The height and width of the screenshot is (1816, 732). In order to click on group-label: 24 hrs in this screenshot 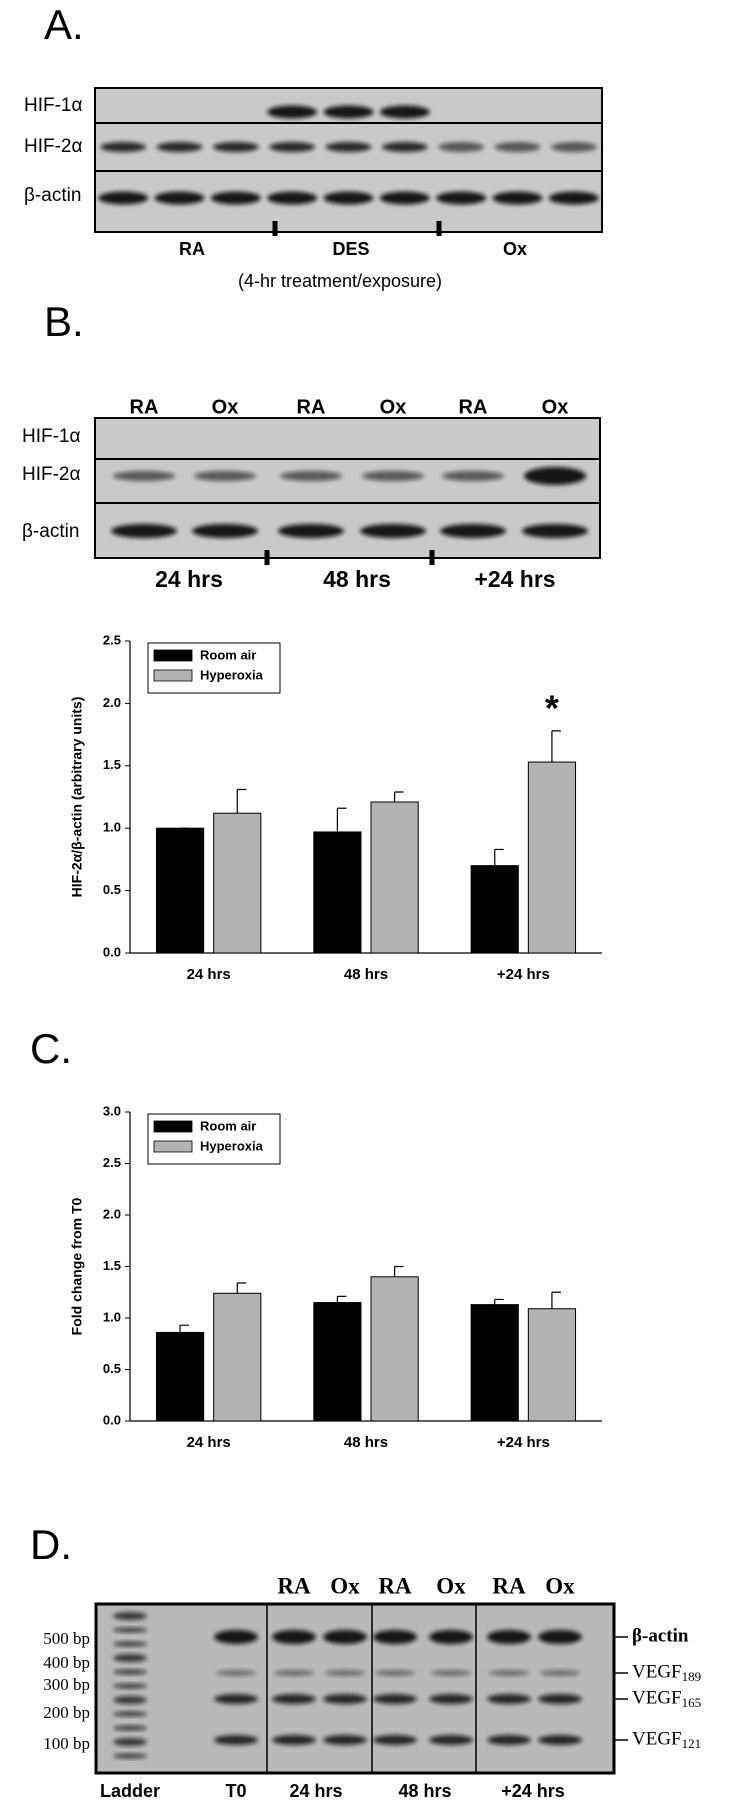, I will do `click(189, 579)`.